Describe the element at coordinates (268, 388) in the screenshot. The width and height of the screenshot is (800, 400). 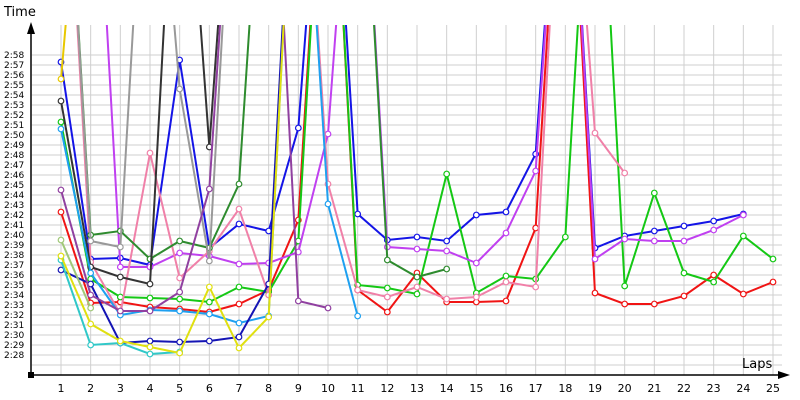
I see `x-tick-label: 8` at that location.